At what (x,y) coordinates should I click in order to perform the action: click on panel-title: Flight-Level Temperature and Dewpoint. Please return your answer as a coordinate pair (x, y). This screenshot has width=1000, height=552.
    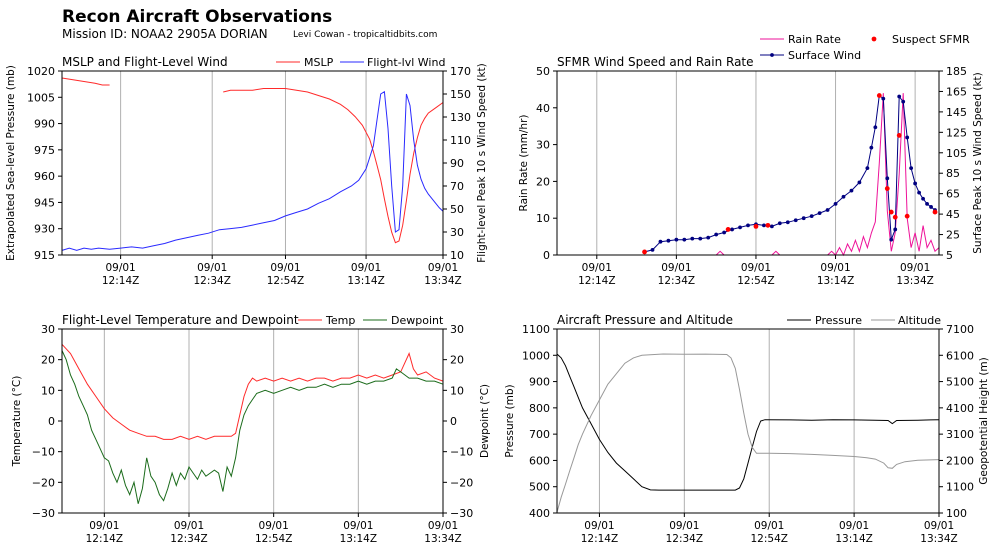
    Looking at the image, I should click on (180, 320).